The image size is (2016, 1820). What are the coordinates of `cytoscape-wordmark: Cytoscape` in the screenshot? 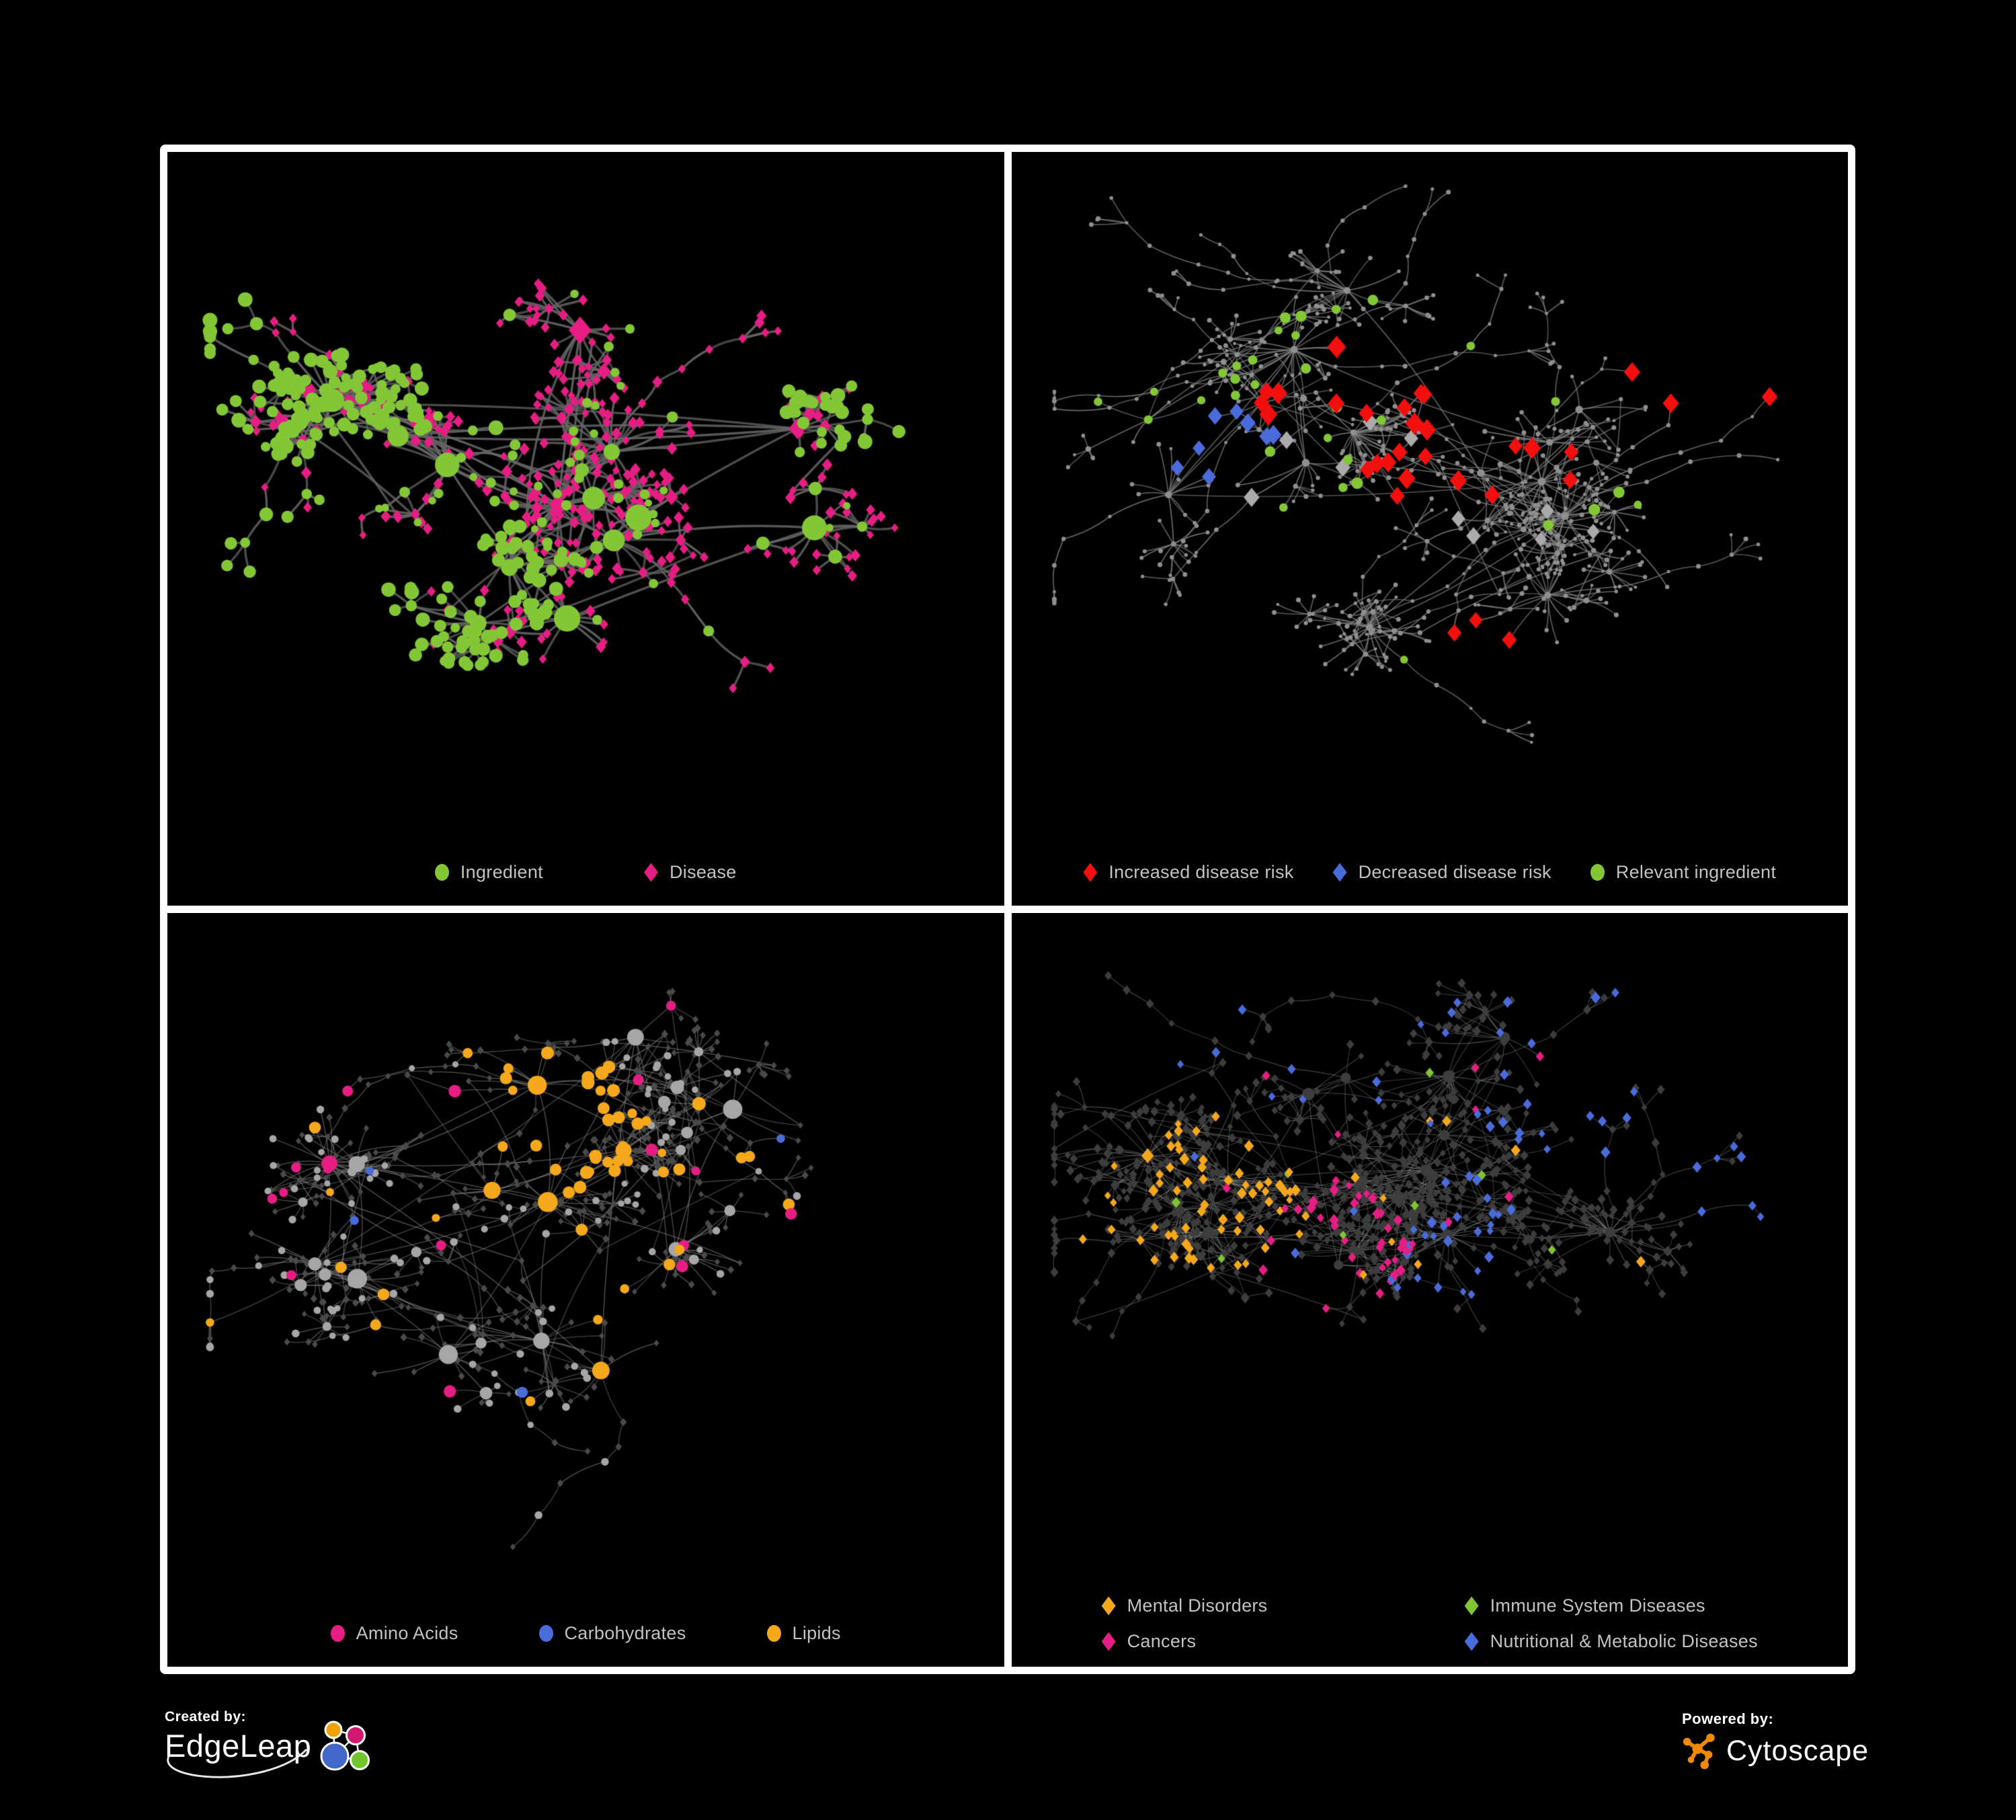 It's located at (1797, 1750).